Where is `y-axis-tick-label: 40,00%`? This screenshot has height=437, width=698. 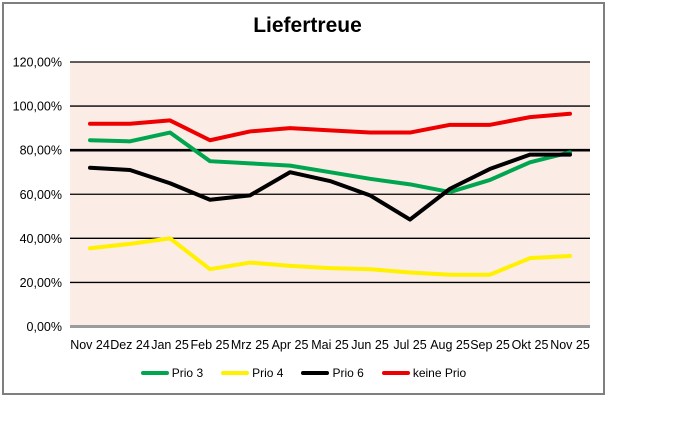
y-axis-tick-label: 40,00% is located at coordinates (41, 239).